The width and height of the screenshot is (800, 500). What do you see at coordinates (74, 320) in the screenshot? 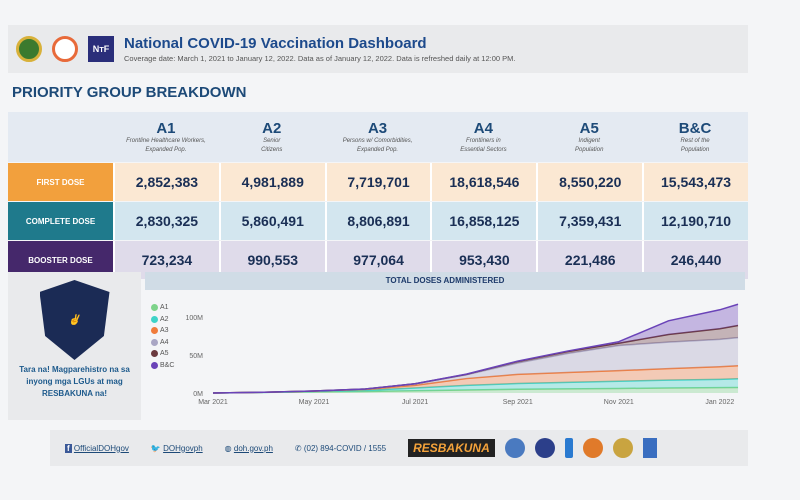
I see `resbakuna-logo: ✌` at bounding box center [74, 320].